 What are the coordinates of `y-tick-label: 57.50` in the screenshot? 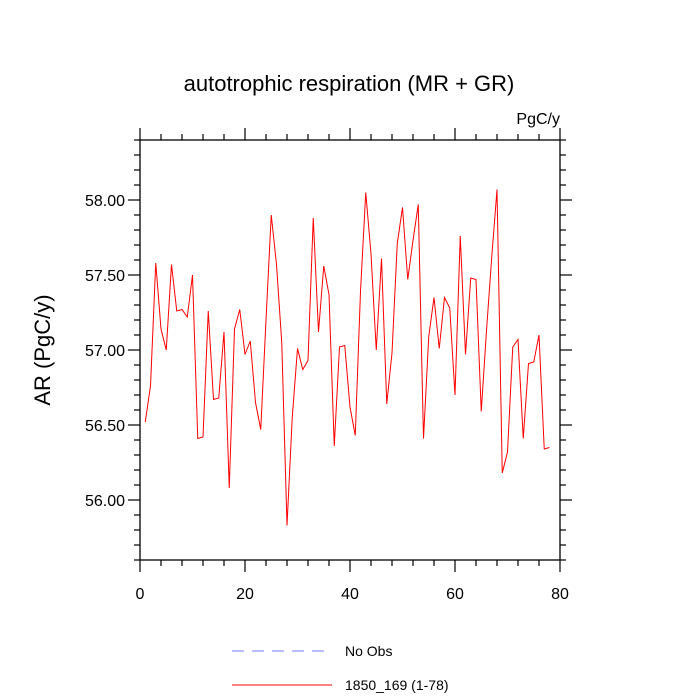 It's located at (105, 276).